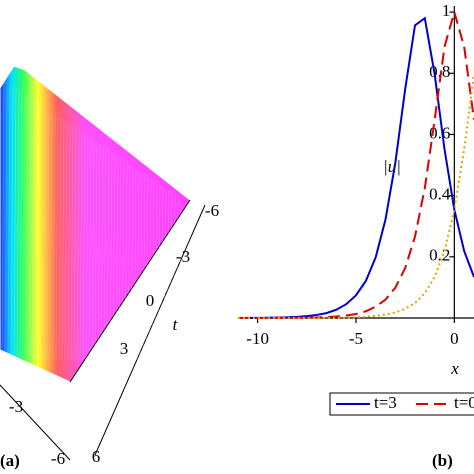 This screenshot has height=474, width=474. I want to click on x-tick-label: -5, so click(356, 338).